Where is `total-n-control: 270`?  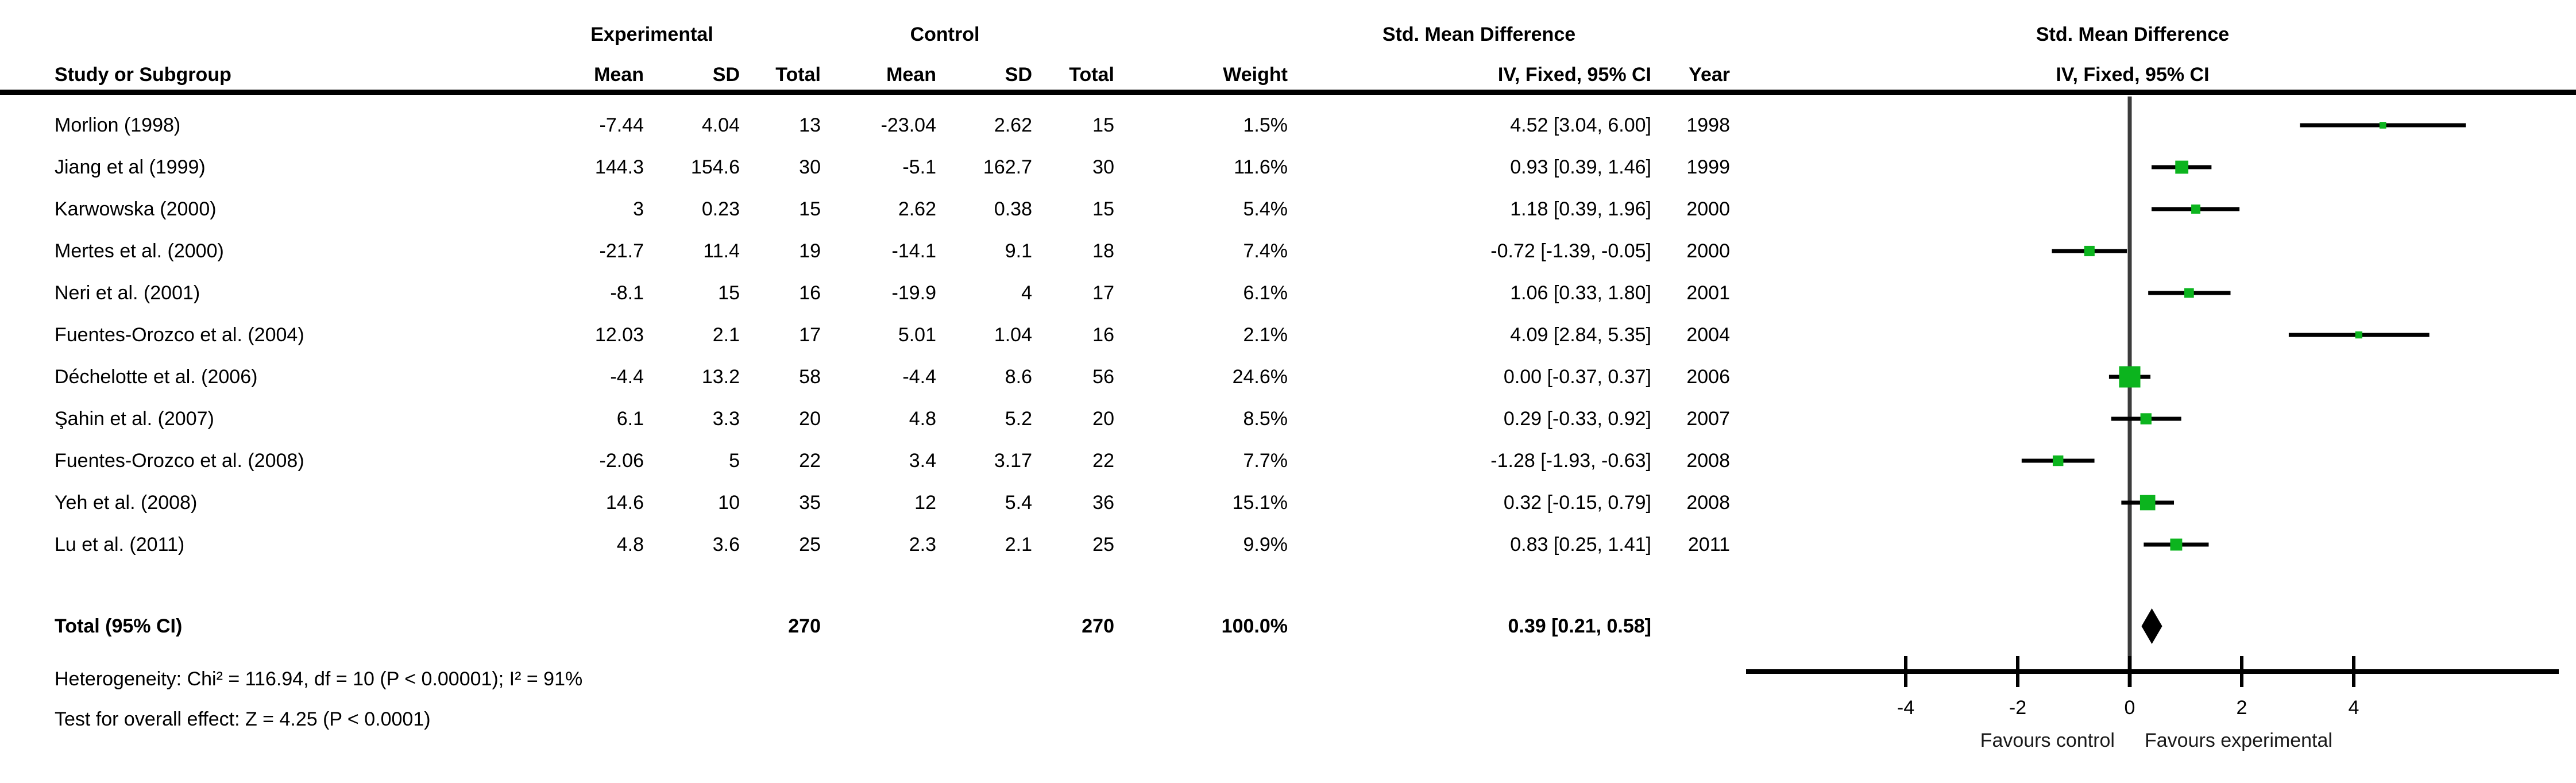 total-n-control: 270 is located at coordinates (1098, 626).